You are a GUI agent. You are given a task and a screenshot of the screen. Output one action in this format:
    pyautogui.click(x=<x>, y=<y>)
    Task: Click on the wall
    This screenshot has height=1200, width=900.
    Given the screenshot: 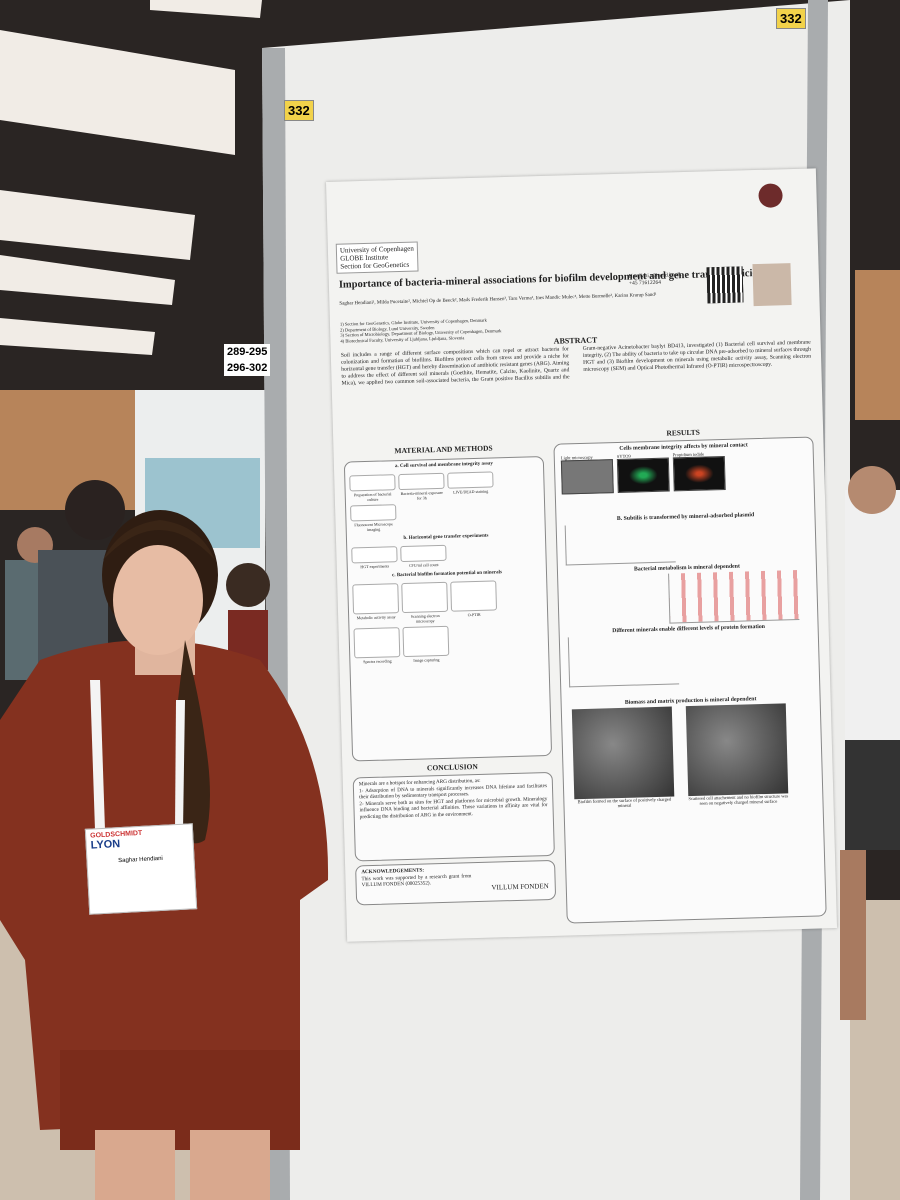 What is the action you would take?
    pyautogui.click(x=877, y=345)
    